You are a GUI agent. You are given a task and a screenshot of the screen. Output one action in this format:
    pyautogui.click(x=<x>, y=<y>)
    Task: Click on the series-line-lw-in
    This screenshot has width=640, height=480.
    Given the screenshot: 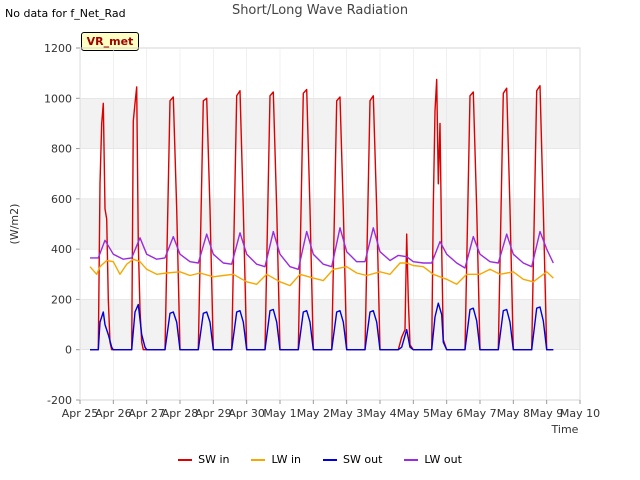 What is the action you would take?
    pyautogui.click(x=321, y=272)
    